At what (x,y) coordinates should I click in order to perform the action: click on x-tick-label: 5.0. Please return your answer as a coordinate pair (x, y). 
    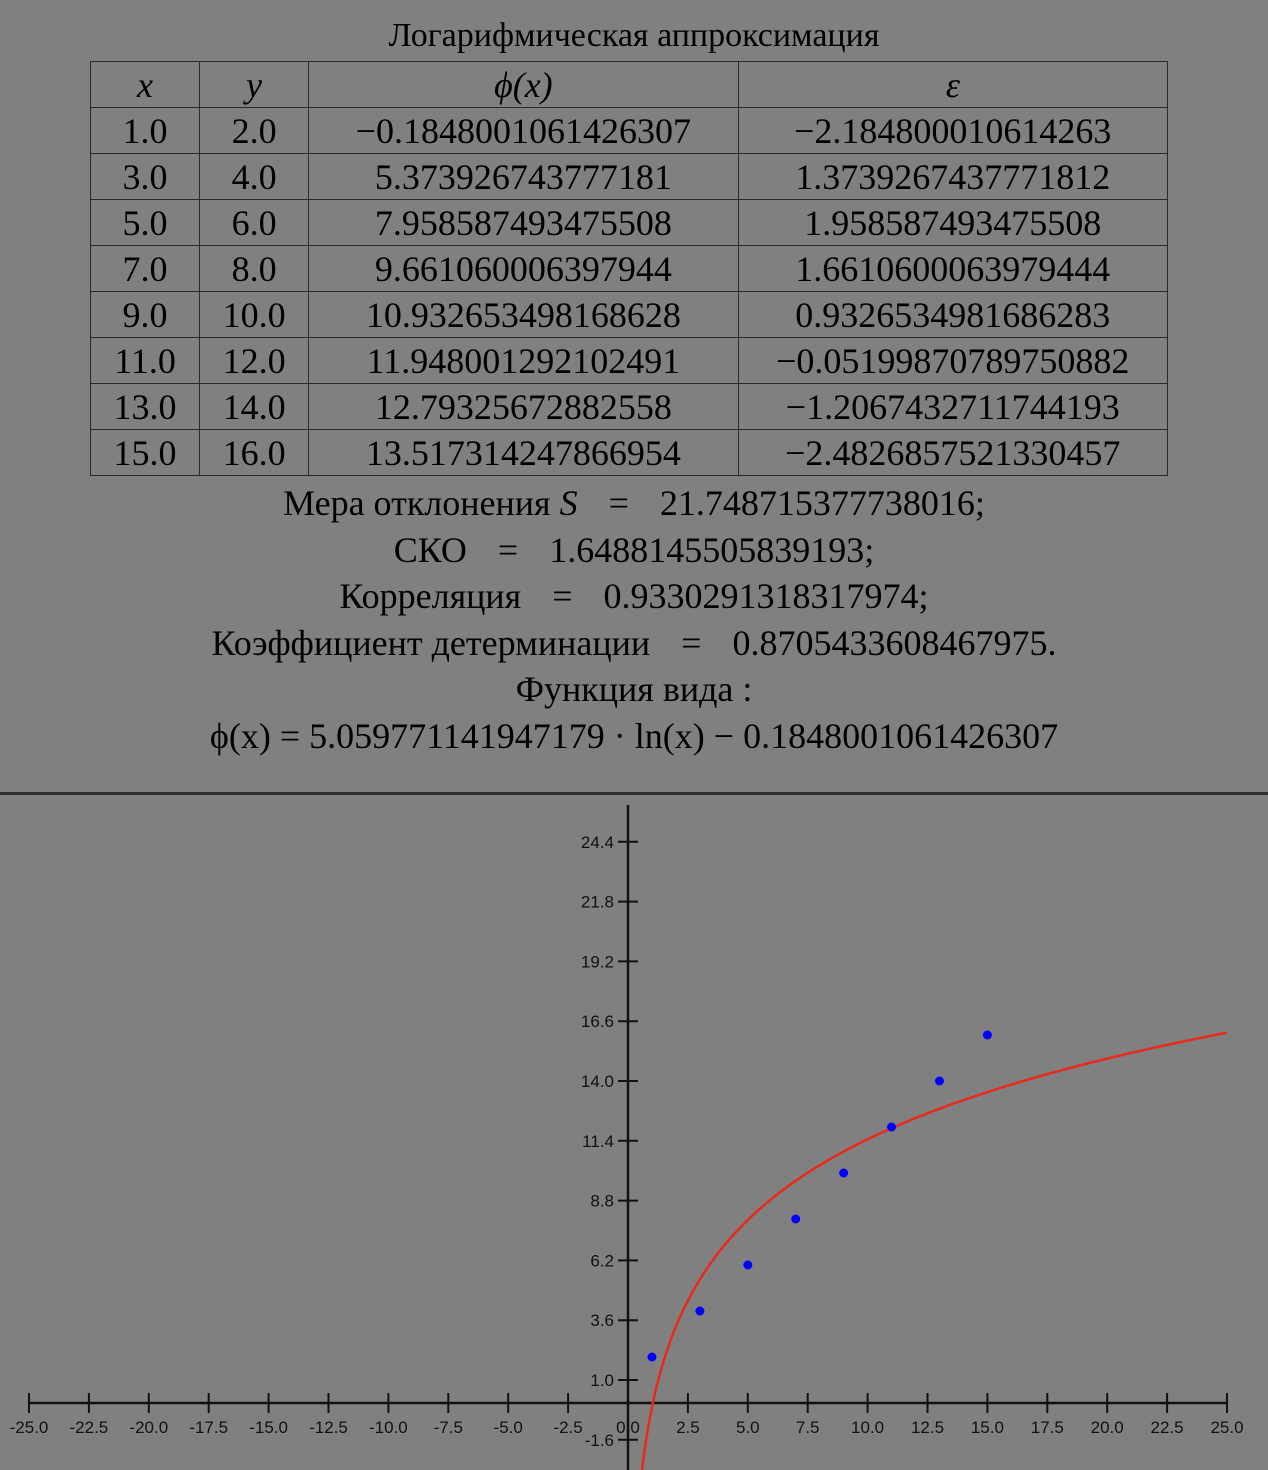
    Looking at the image, I should click on (748, 1427).